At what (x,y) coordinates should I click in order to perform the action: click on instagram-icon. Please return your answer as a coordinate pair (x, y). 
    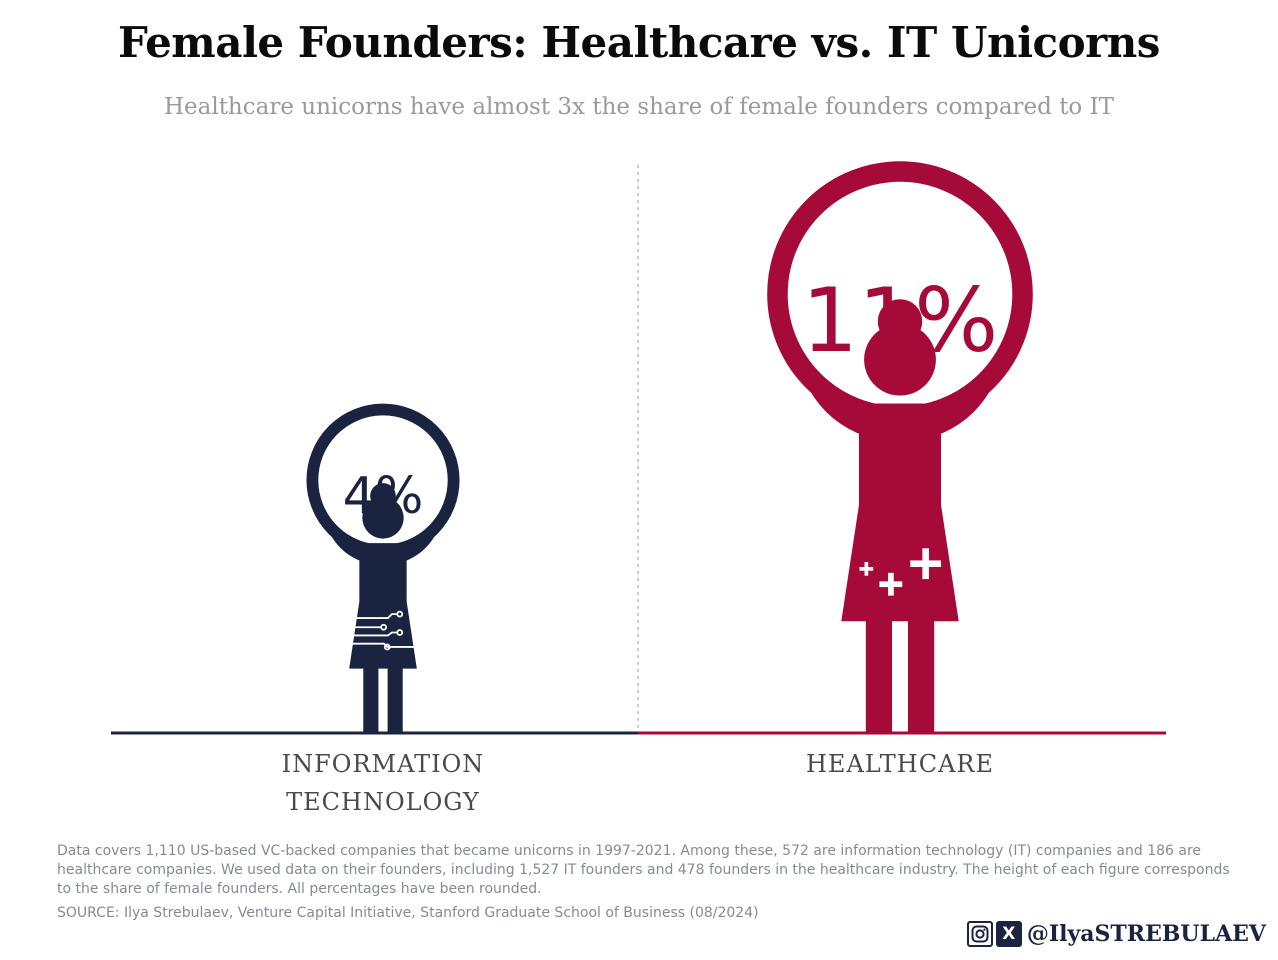
    Looking at the image, I should click on (979, 934).